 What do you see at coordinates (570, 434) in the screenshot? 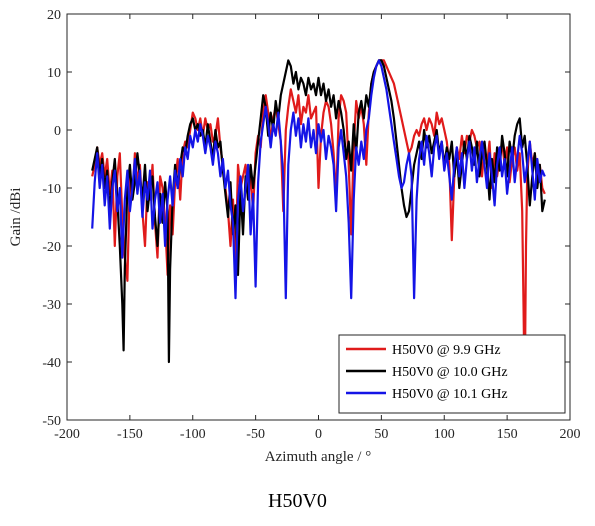
I see `x-tick-label: 200` at bounding box center [570, 434].